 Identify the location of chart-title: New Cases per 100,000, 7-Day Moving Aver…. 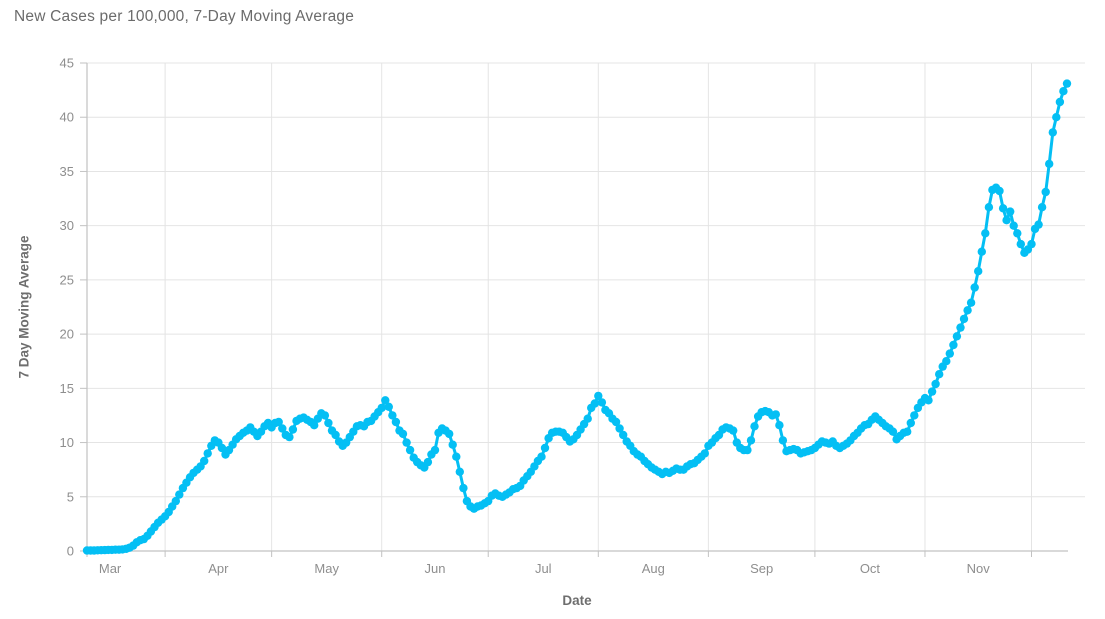
(184, 16).